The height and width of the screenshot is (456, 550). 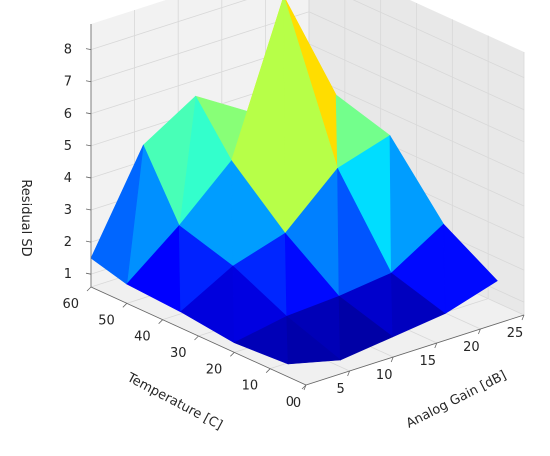 I want to click on x-tick-label: 20, so click(x=471, y=347).